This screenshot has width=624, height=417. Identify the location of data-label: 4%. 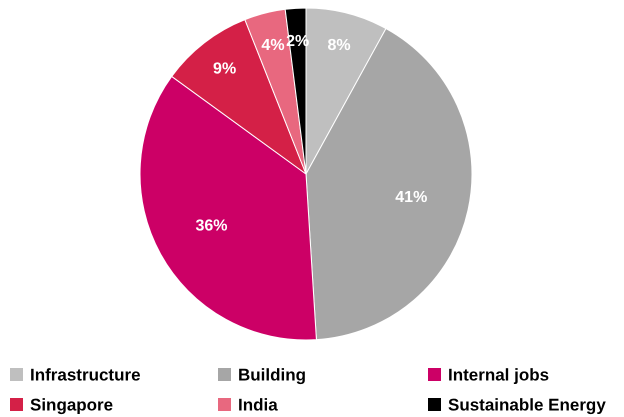
(273, 45).